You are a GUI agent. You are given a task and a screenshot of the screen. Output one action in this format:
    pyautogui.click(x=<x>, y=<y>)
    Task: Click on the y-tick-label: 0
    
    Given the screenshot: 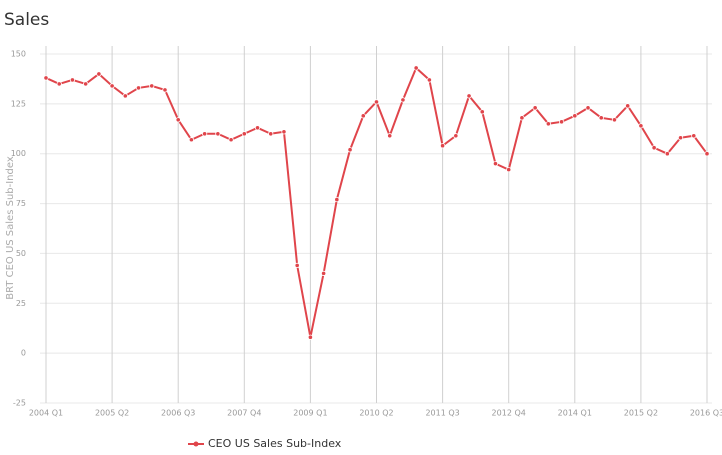 What is the action you would take?
    pyautogui.click(x=23, y=353)
    